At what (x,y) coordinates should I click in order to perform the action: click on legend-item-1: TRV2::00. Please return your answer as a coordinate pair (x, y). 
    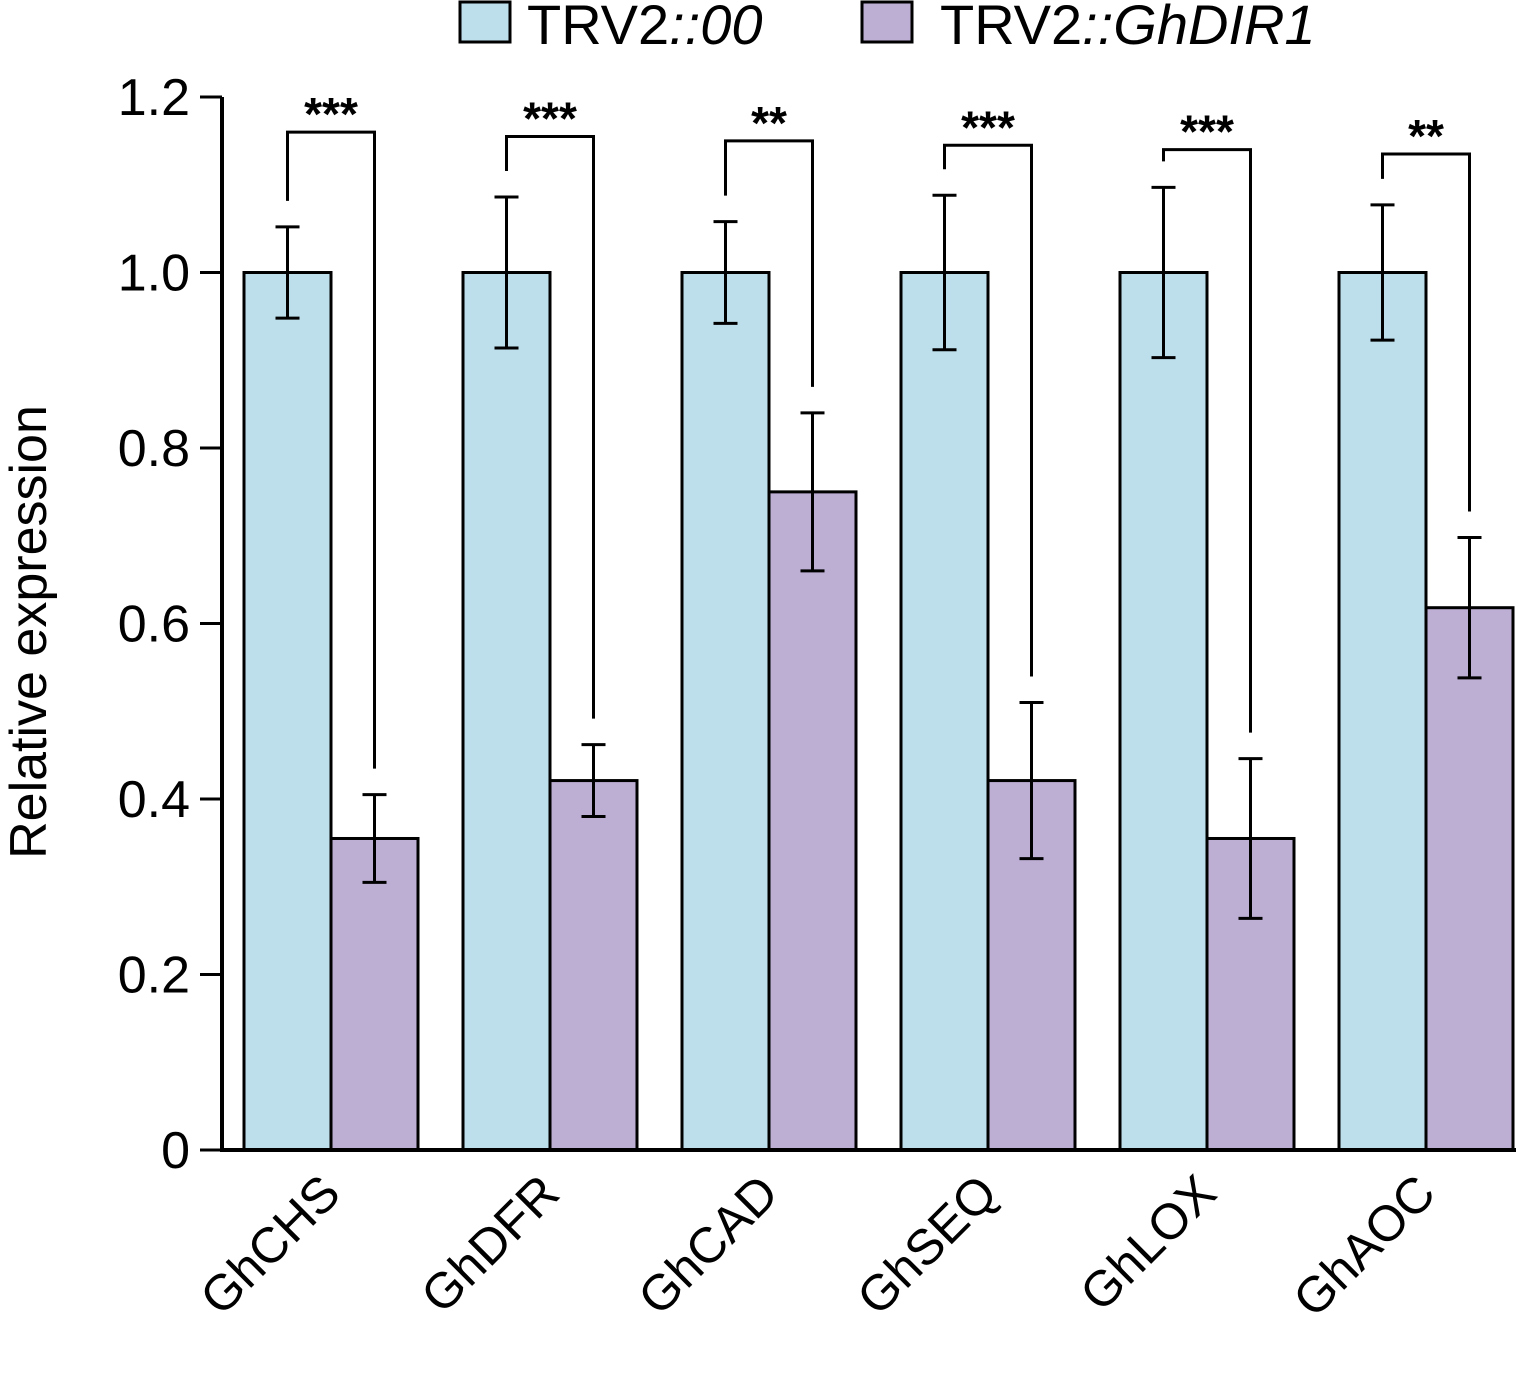
    Looking at the image, I should click on (610, 28).